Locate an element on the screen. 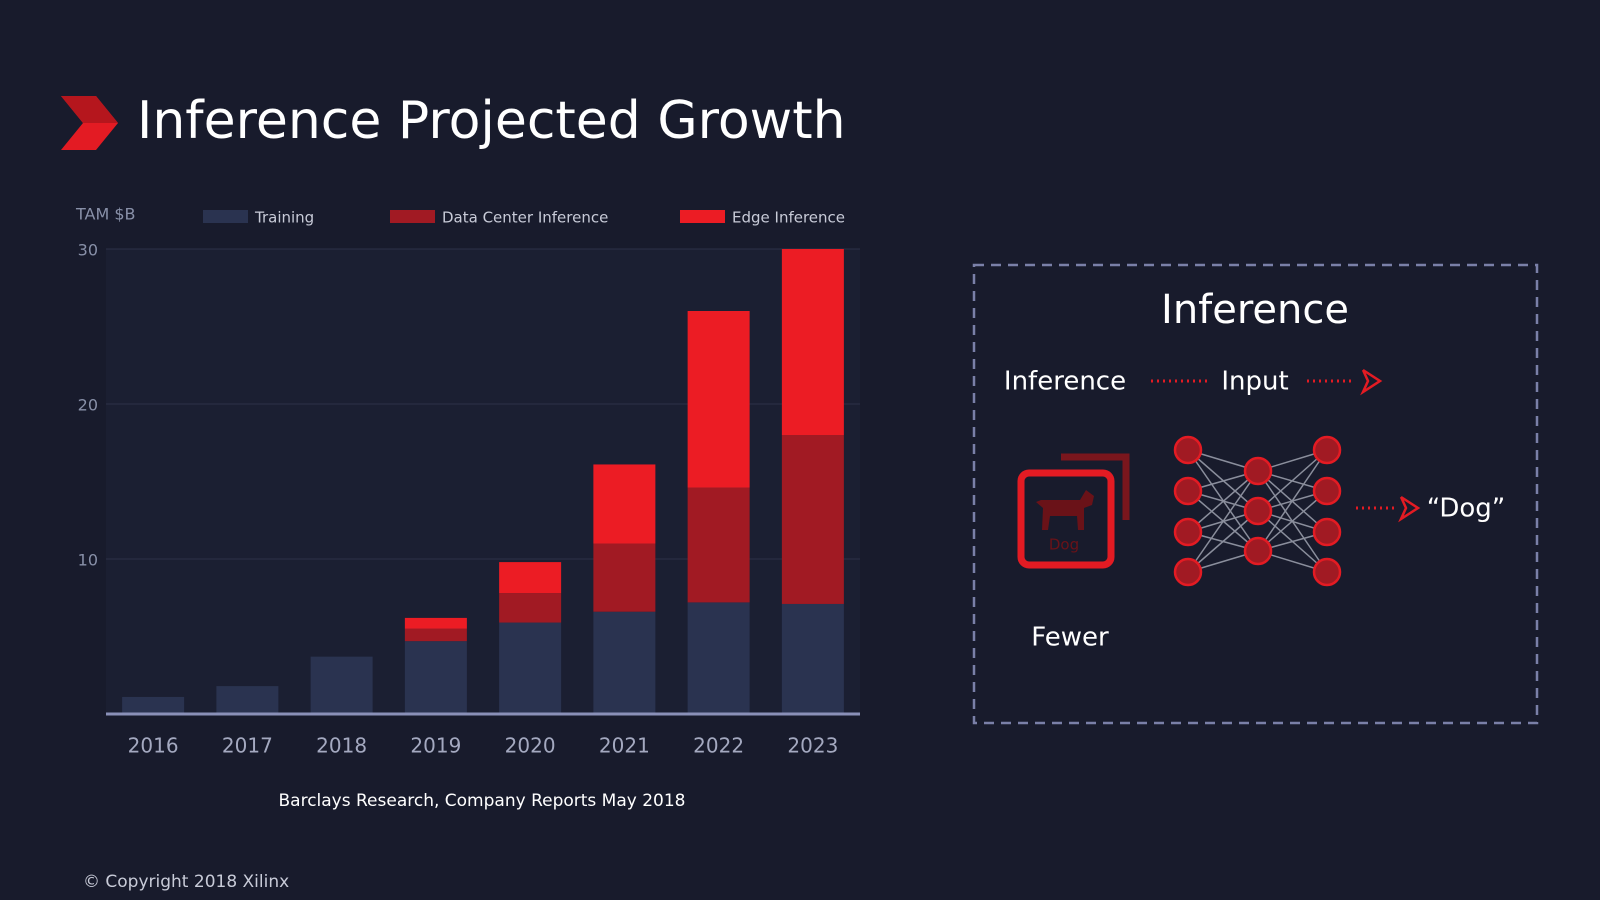 The height and width of the screenshot is (900, 1600). y-axis-label: TAM $B is located at coordinates (105, 214).